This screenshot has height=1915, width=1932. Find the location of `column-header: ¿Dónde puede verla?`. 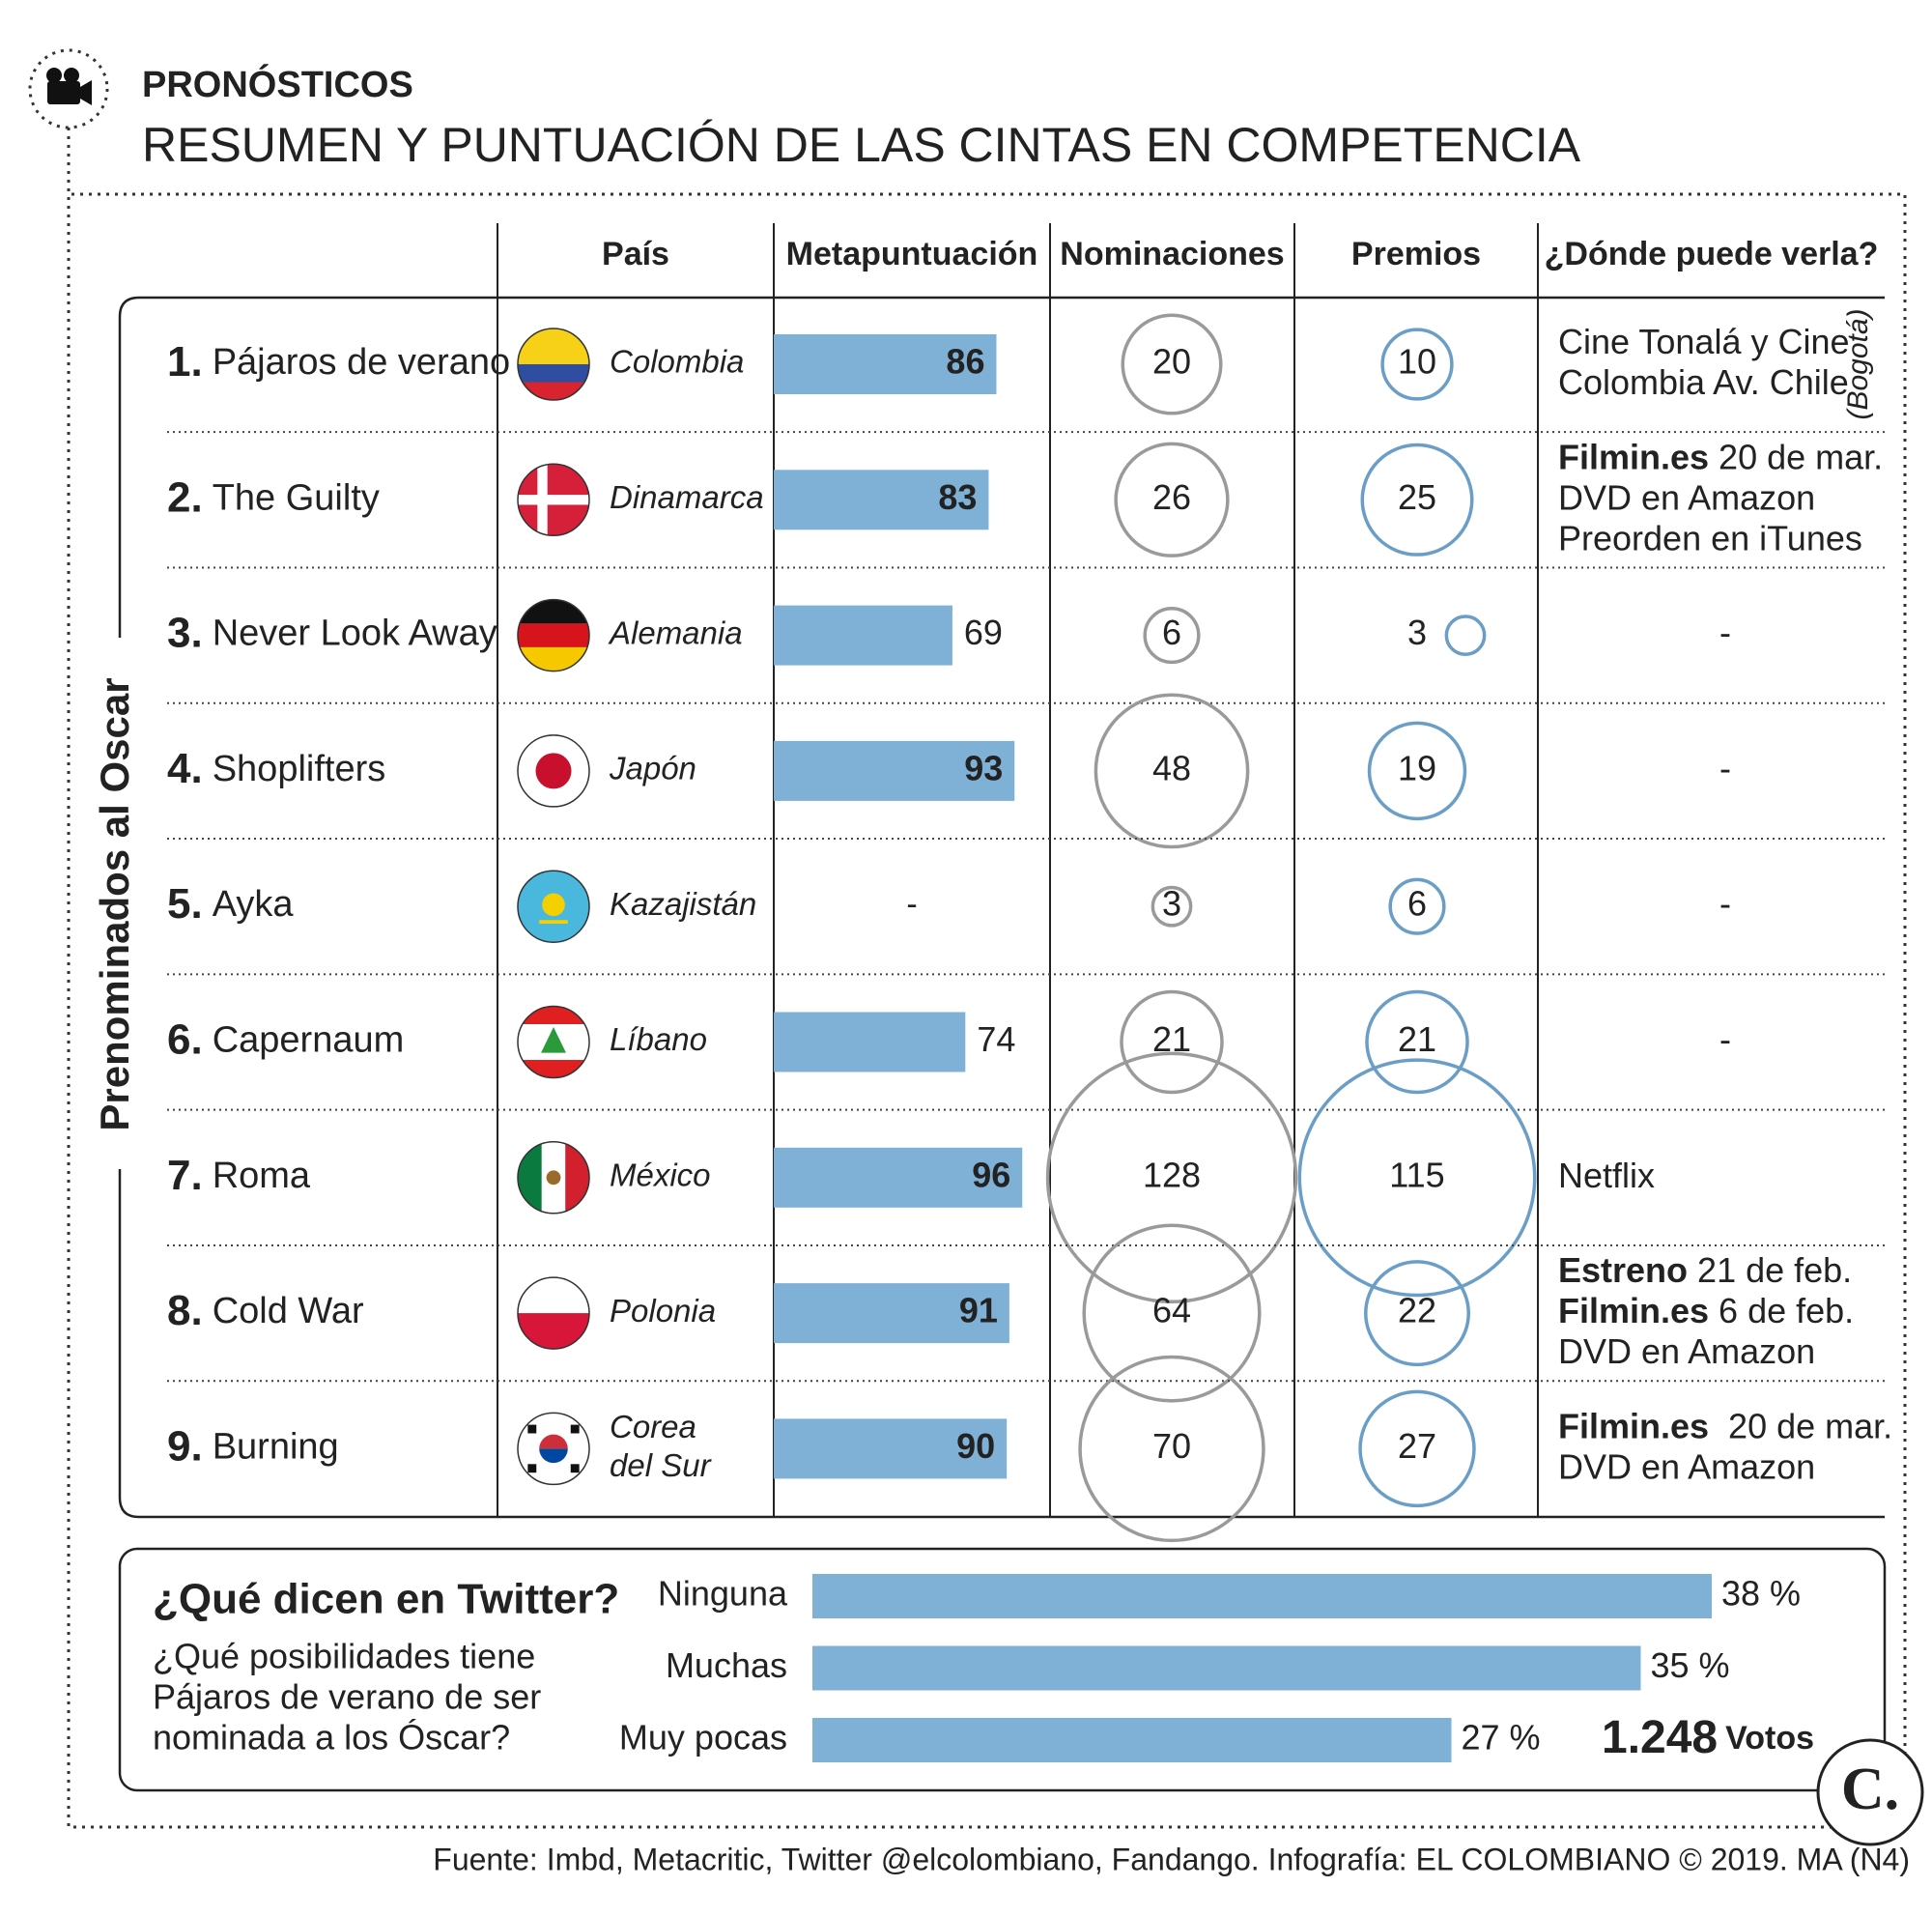

column-header: ¿Dónde puede verla? is located at coordinates (1712, 254).